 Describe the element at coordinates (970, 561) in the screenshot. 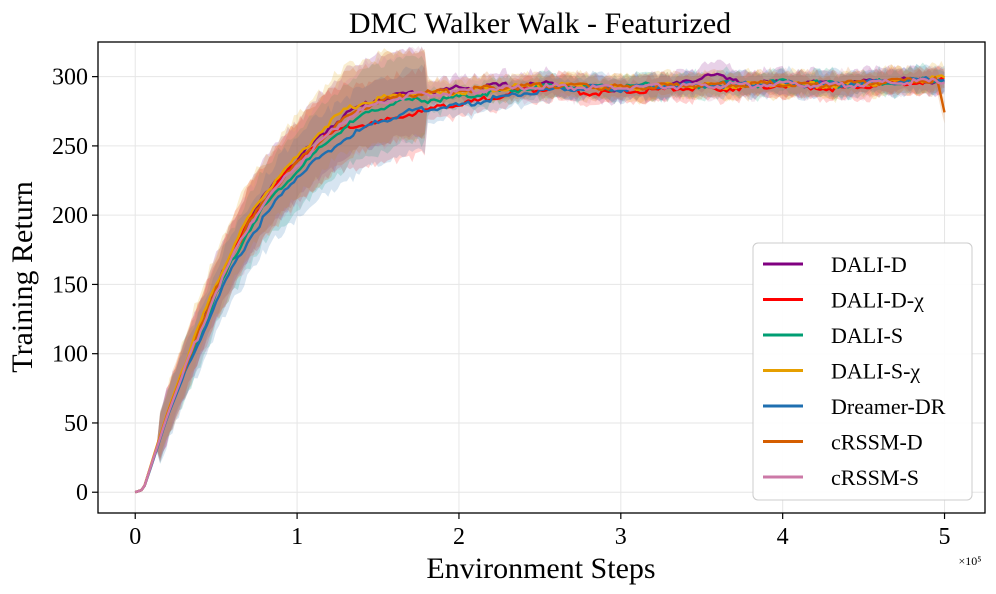

I see `x-axis-multiplier: ×10⁵` at that location.